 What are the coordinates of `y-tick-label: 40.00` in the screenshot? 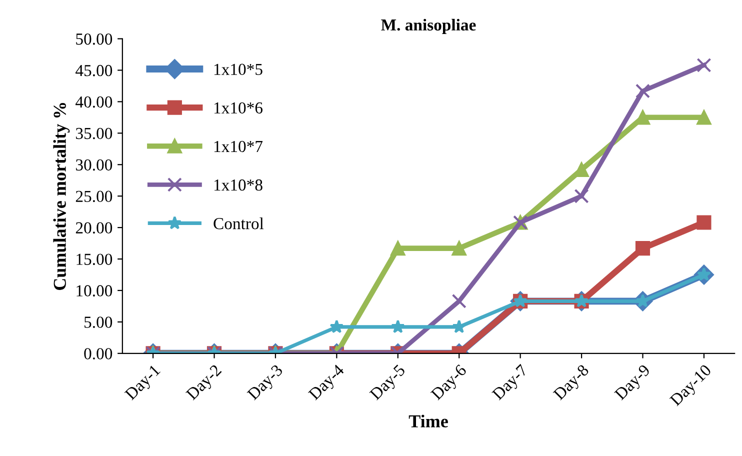 It's located at (94, 102).